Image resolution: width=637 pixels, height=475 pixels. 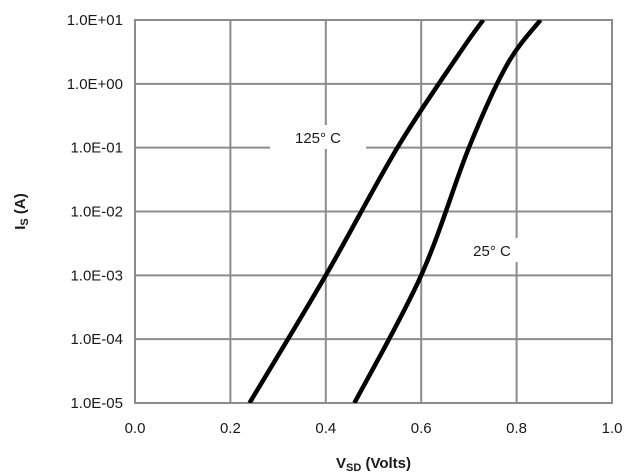 I want to click on x-tick-label: 0.0, so click(x=135, y=428).